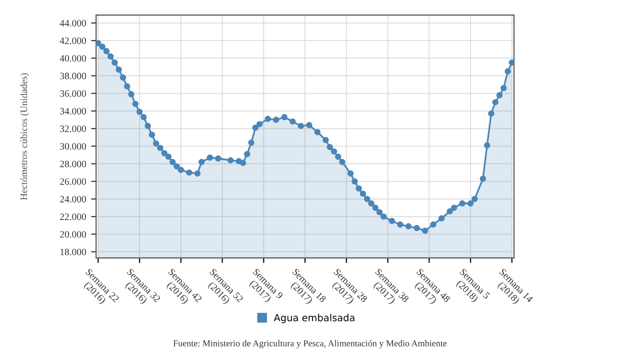  I want to click on y-tick-label: 22.000, so click(73, 216).